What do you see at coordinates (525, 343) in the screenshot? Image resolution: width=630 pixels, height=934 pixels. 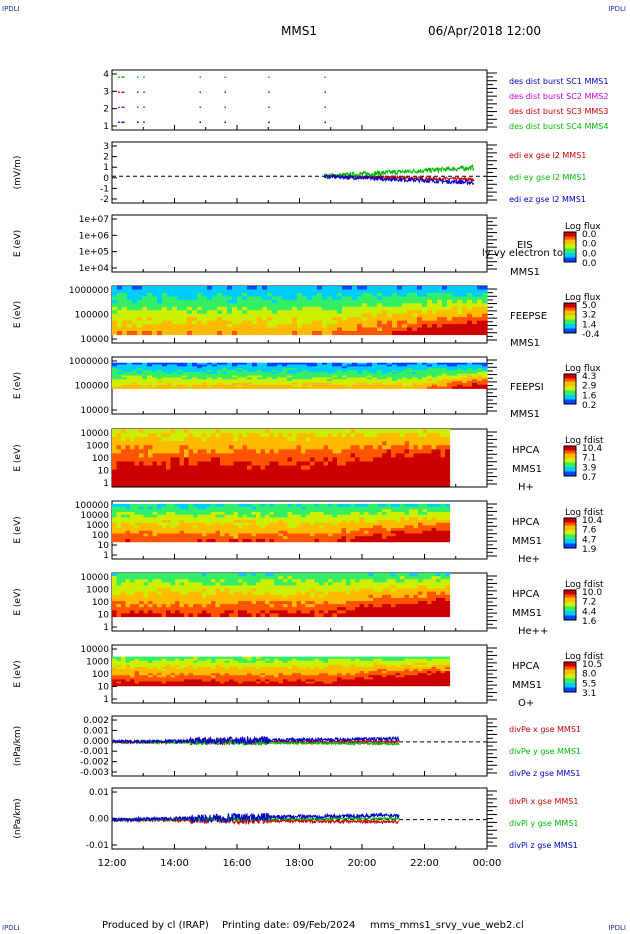 I see `feepse-label: MMS1` at bounding box center [525, 343].